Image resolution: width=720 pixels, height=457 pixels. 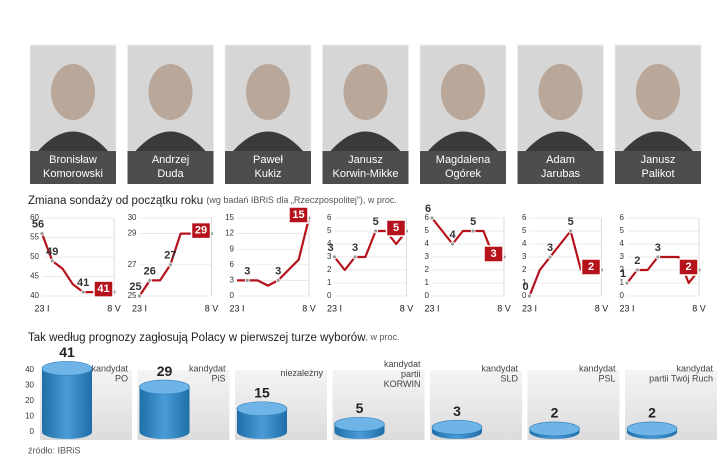 I want to click on candidate-name: Bronisław Komorowski, so click(x=73, y=167).